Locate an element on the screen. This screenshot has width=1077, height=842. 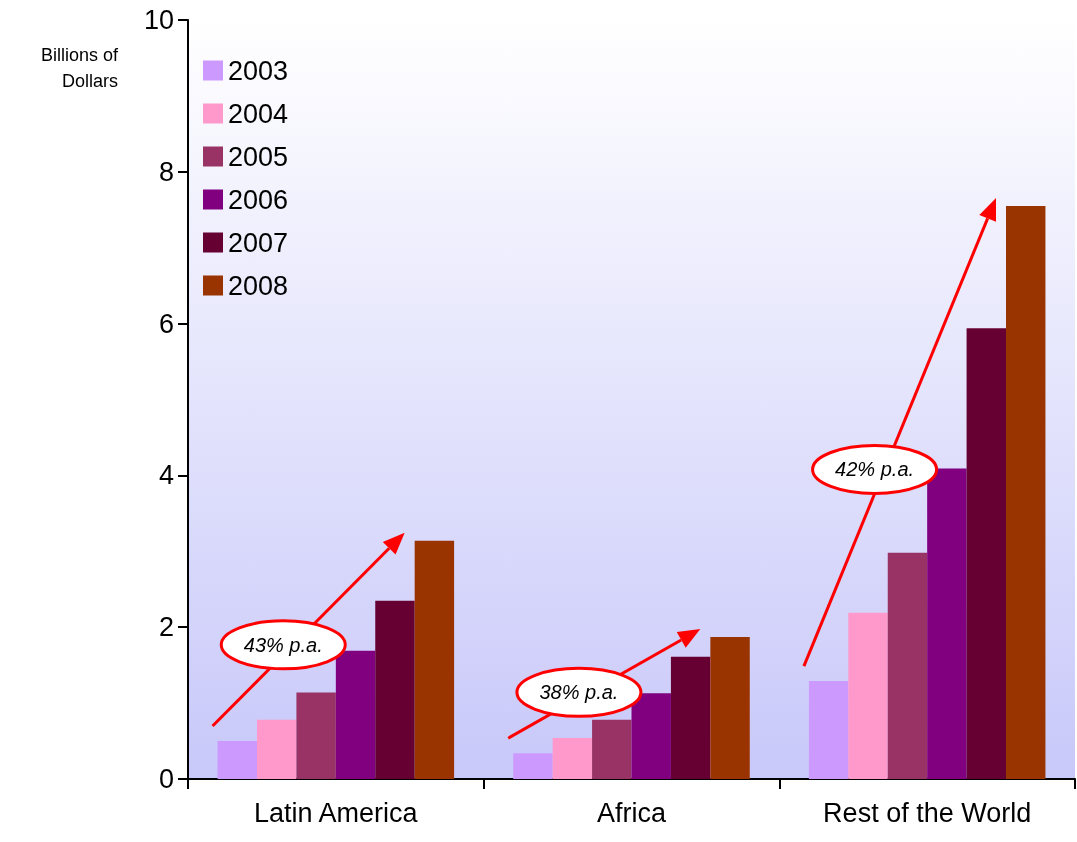
y-tick-label: 10 is located at coordinates (158, 20).